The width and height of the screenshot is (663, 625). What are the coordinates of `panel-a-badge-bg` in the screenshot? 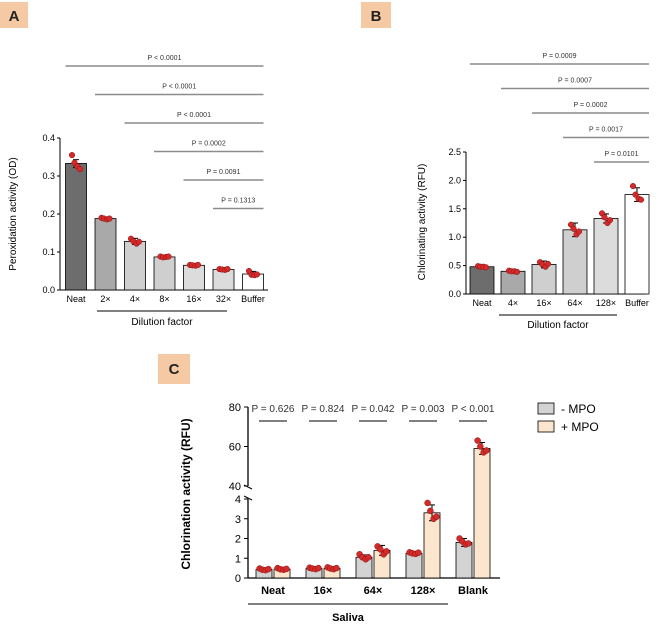 It's located at (14, 15).